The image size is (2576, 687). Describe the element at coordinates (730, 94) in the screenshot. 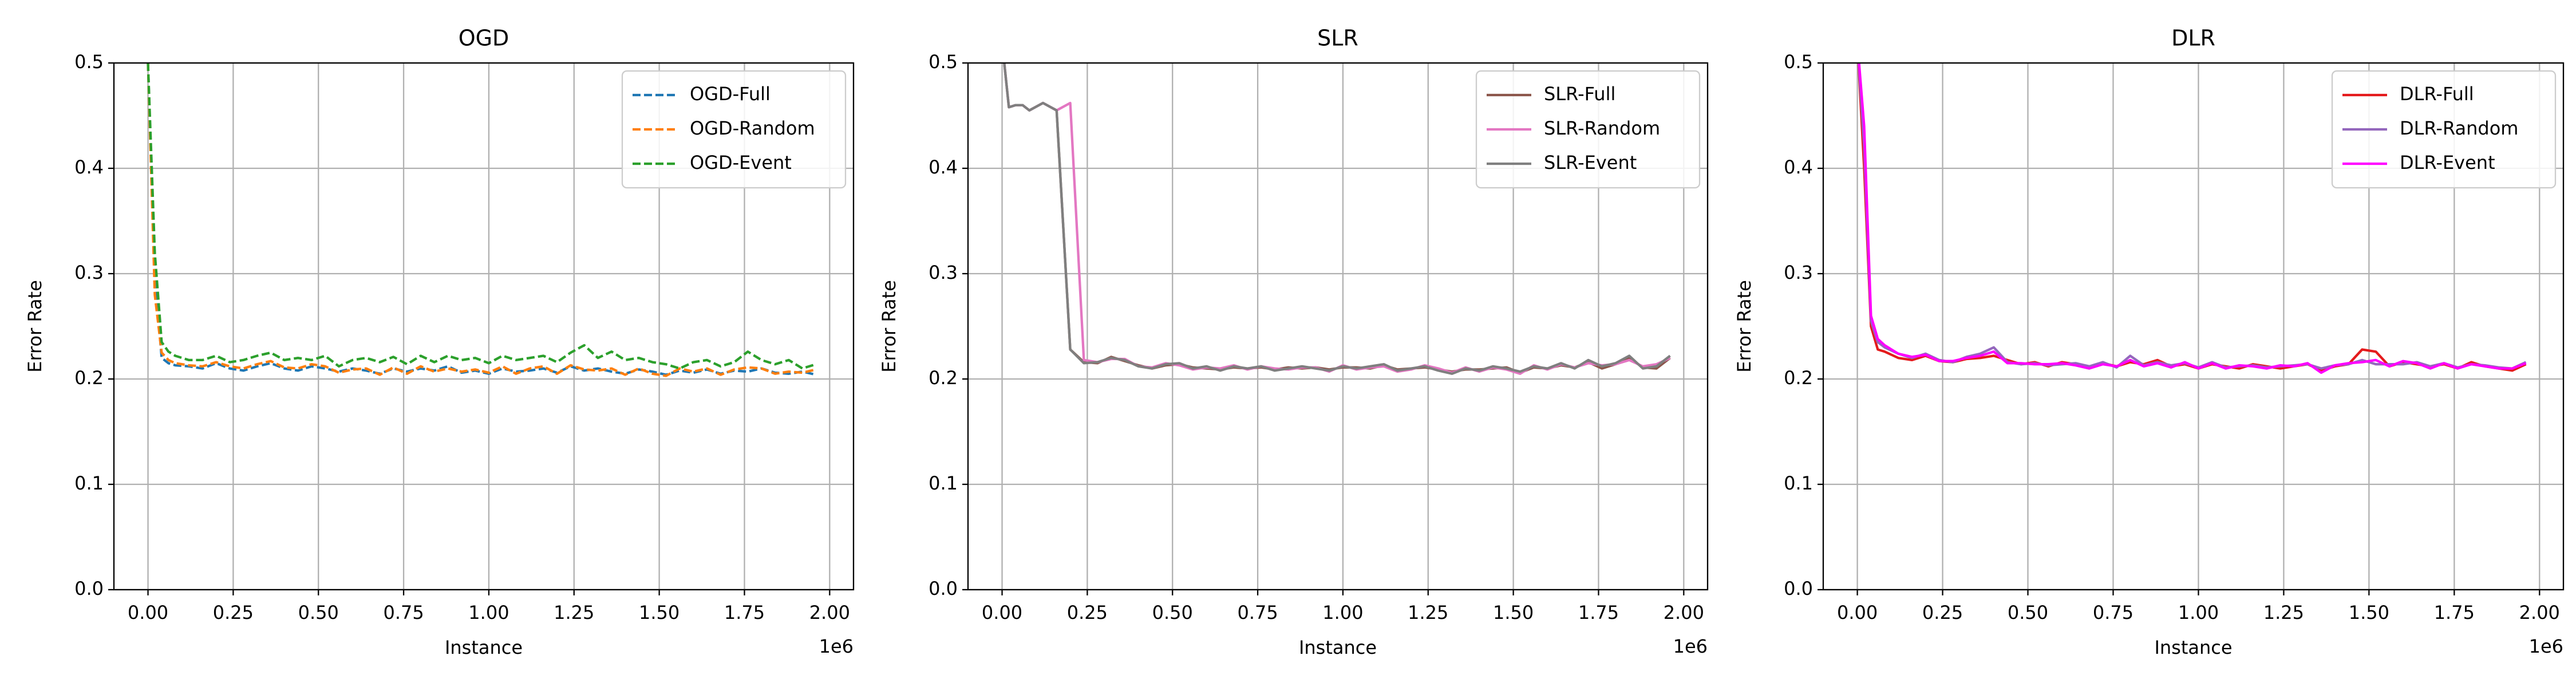

I see `legend-label: OGD-Full` at that location.